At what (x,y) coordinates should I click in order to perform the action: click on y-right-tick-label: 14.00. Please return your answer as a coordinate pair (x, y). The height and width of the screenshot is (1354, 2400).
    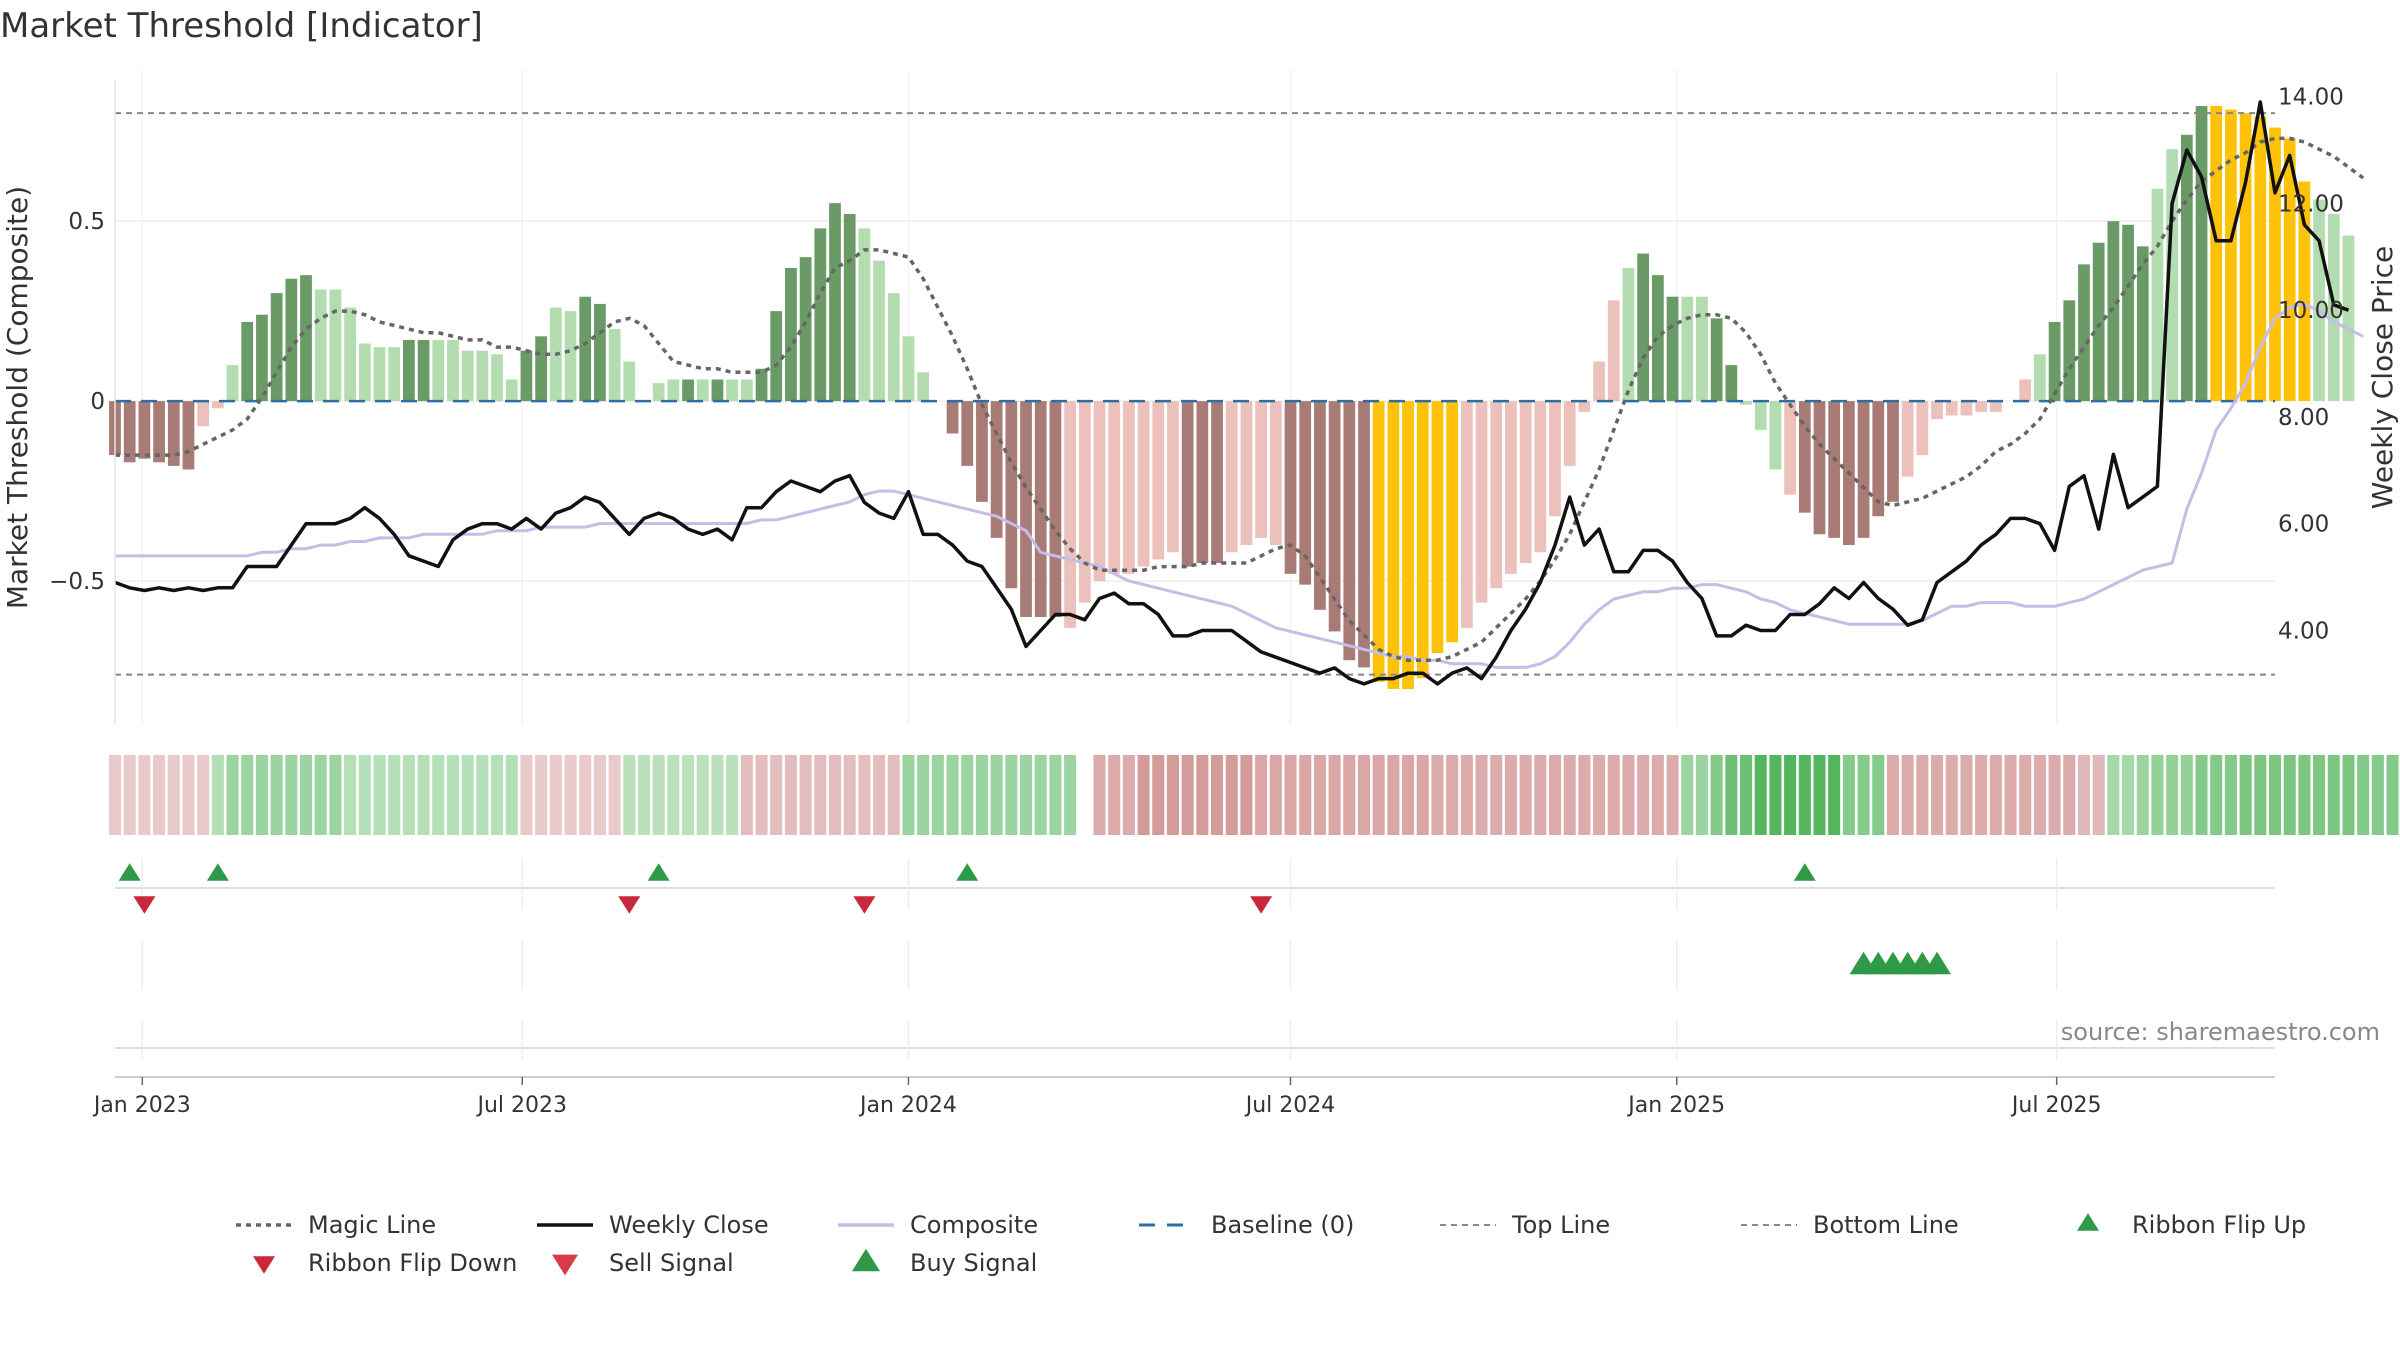
    Looking at the image, I should click on (2311, 98).